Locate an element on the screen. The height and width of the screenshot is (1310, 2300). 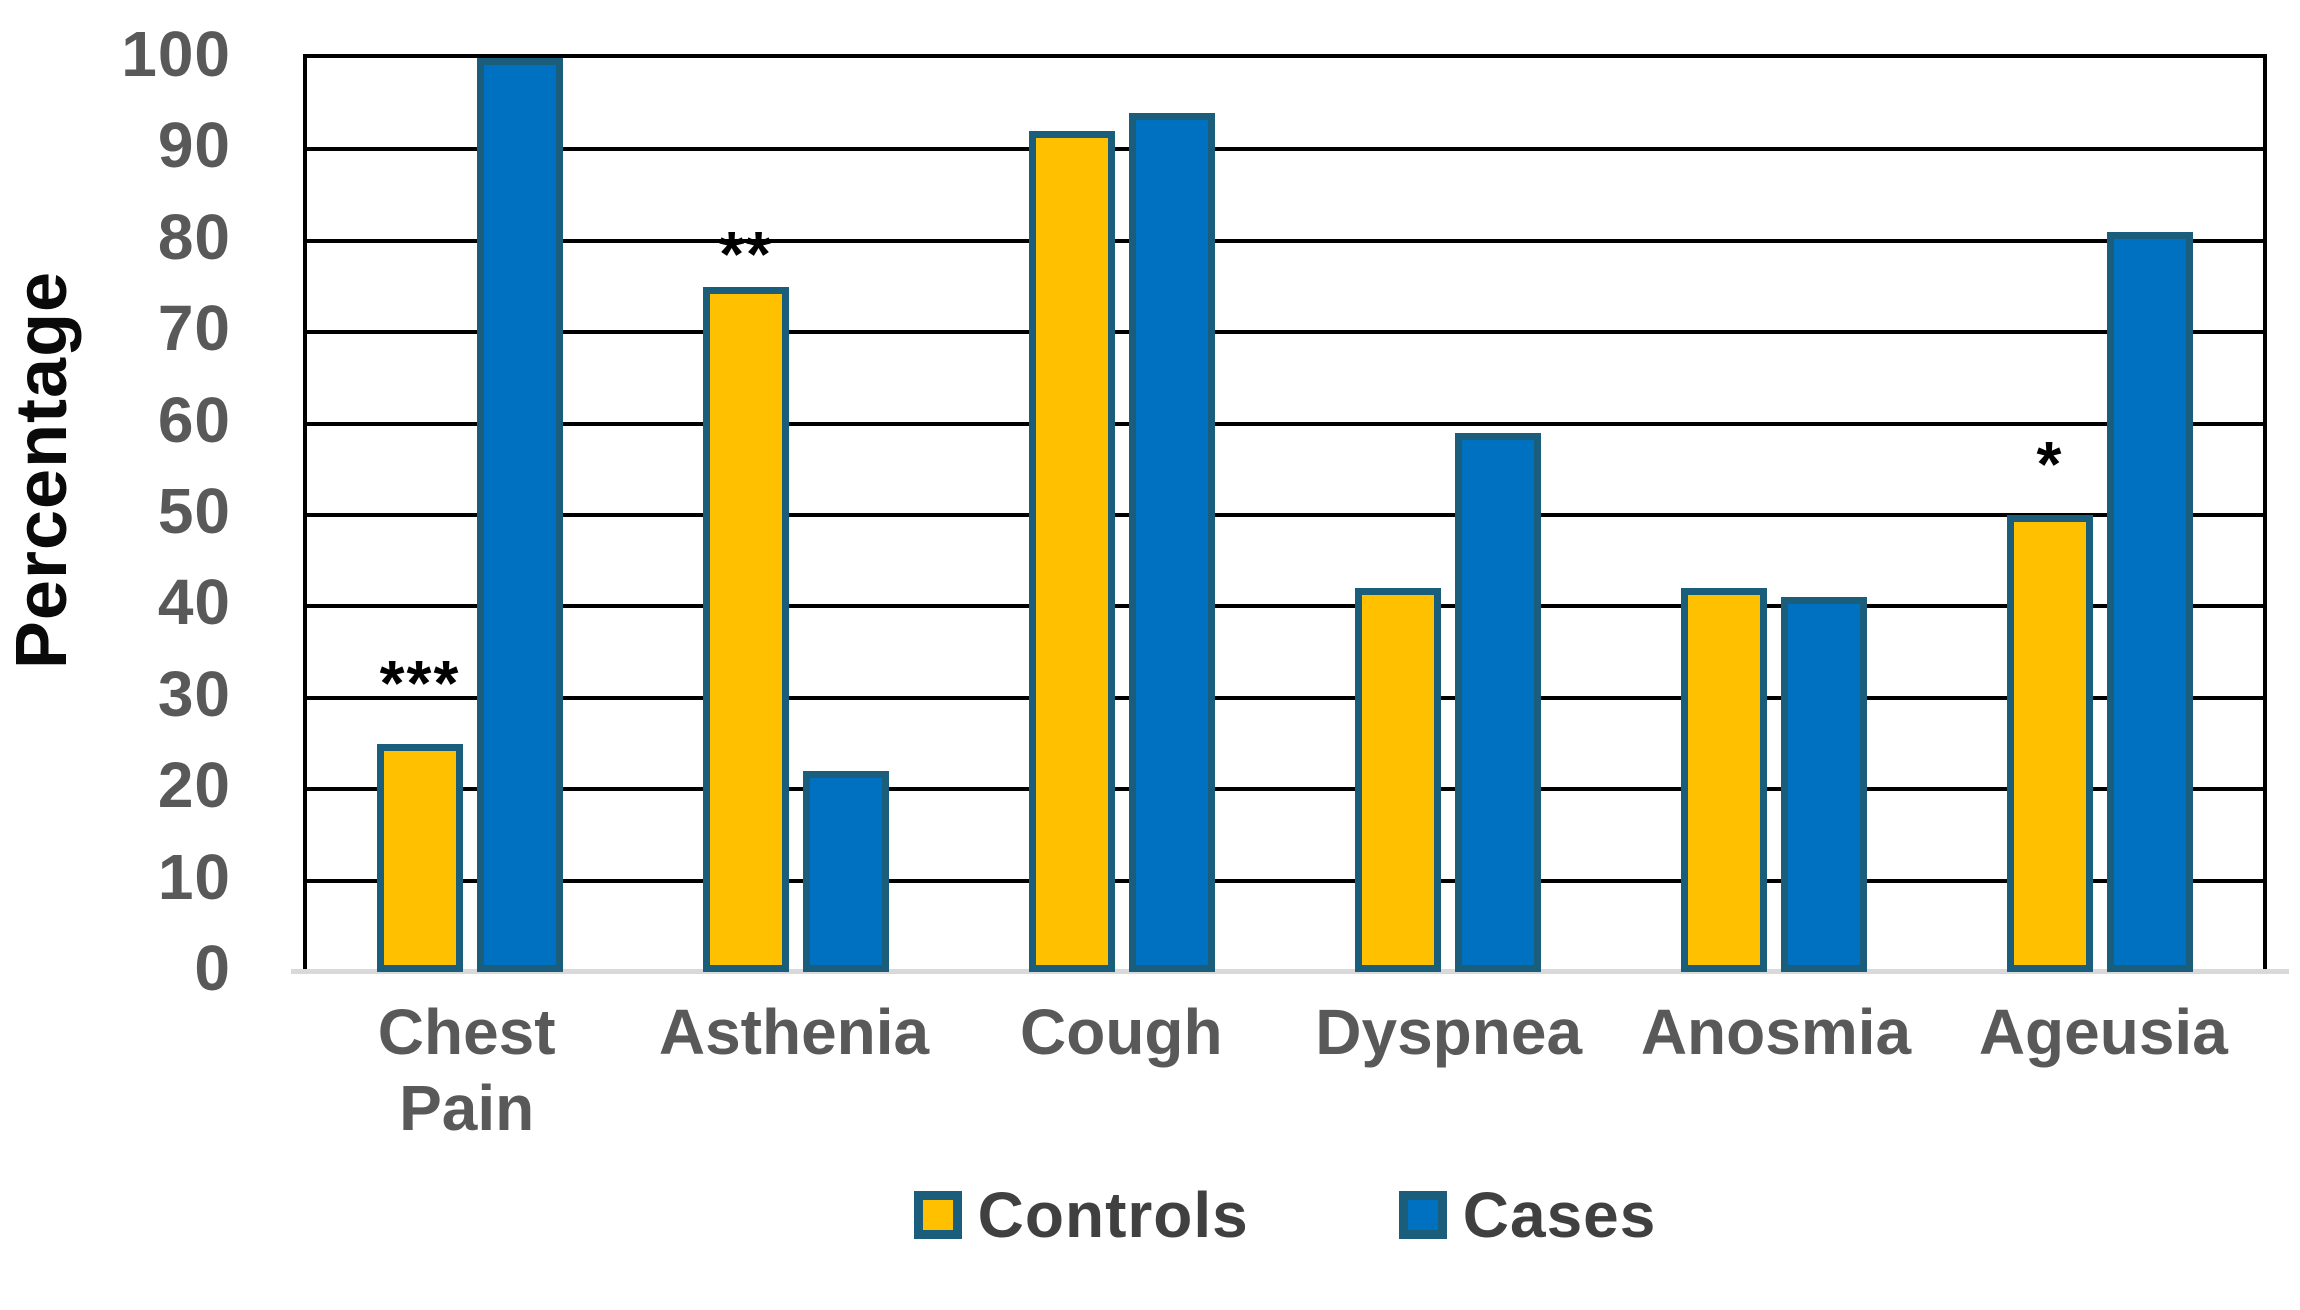
y-tick-label-40: 40 is located at coordinates (194, 602).